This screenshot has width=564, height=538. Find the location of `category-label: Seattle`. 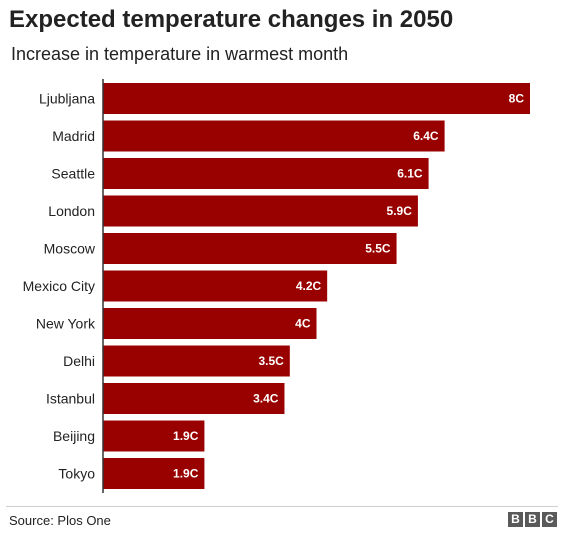

category-label: Seattle is located at coordinates (73, 174).